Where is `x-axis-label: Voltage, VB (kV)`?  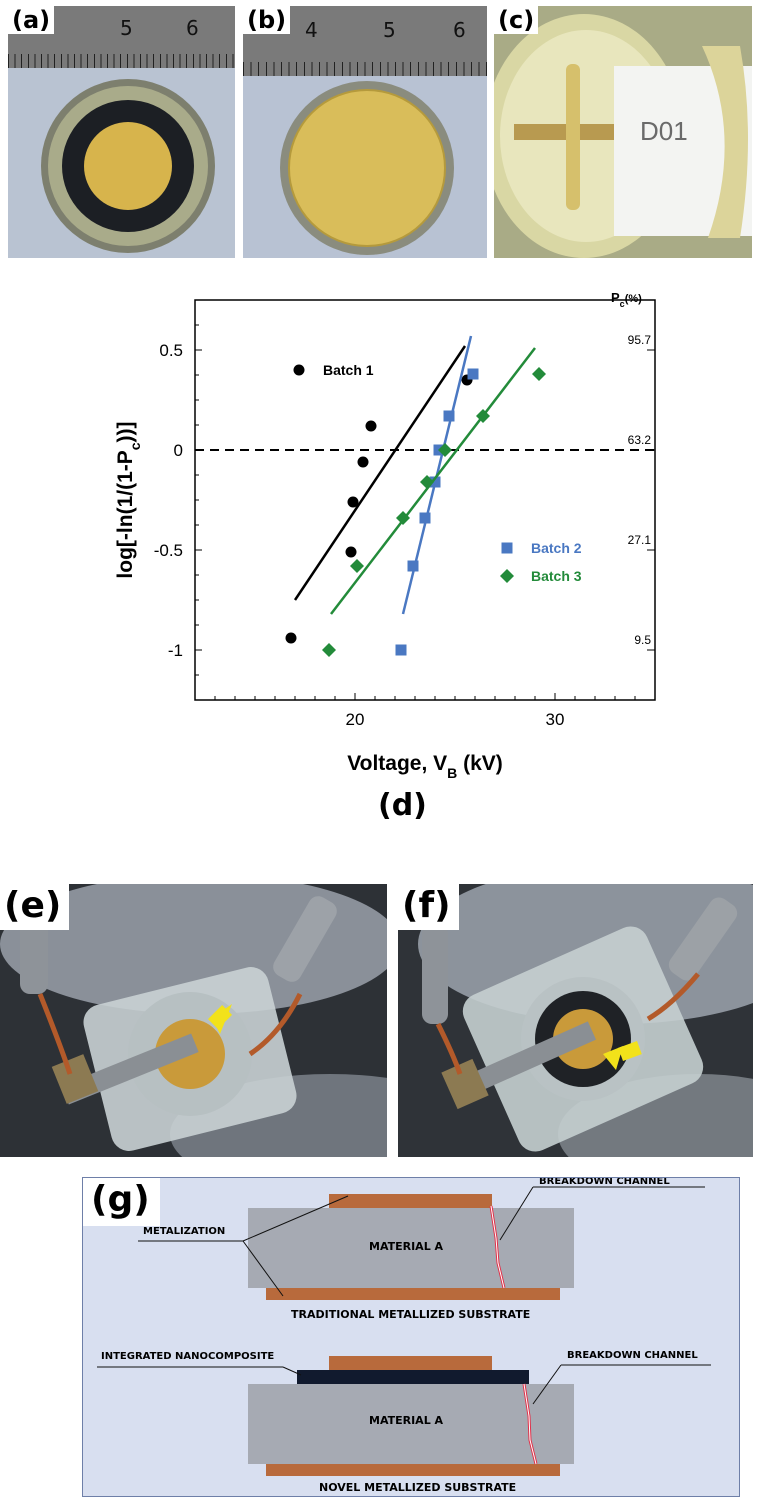 x-axis-label: Voltage, VB (kV) is located at coordinates (425, 766).